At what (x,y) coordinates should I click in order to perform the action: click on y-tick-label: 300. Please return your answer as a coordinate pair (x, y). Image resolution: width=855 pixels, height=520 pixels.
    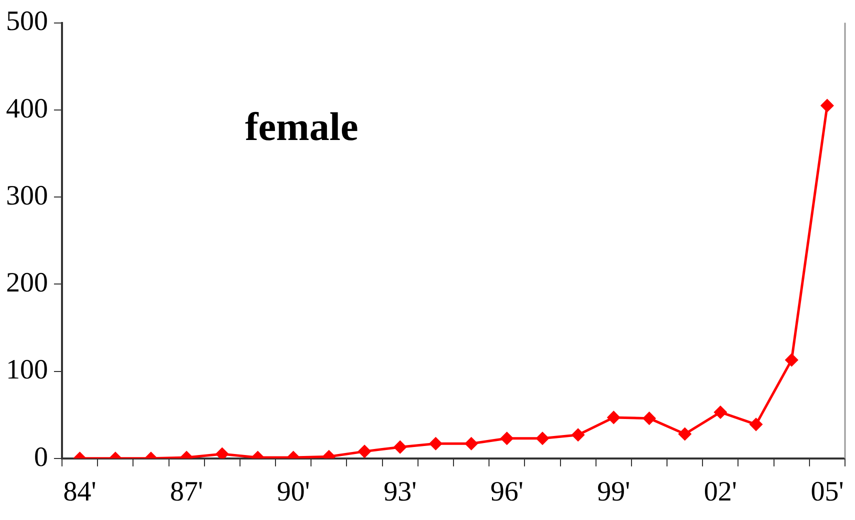
    Looking at the image, I should click on (27, 196).